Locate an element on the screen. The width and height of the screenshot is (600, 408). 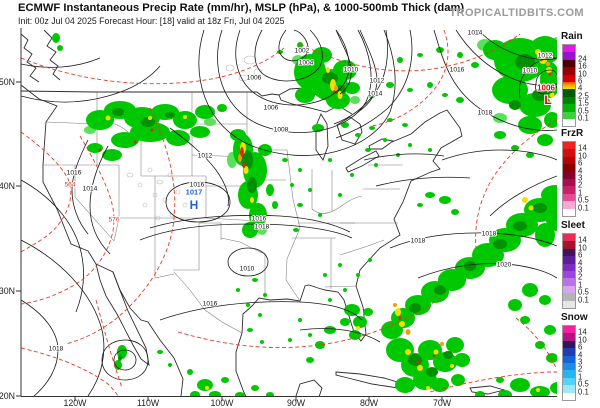
high-pressure-marker: H is located at coordinates (194, 205).